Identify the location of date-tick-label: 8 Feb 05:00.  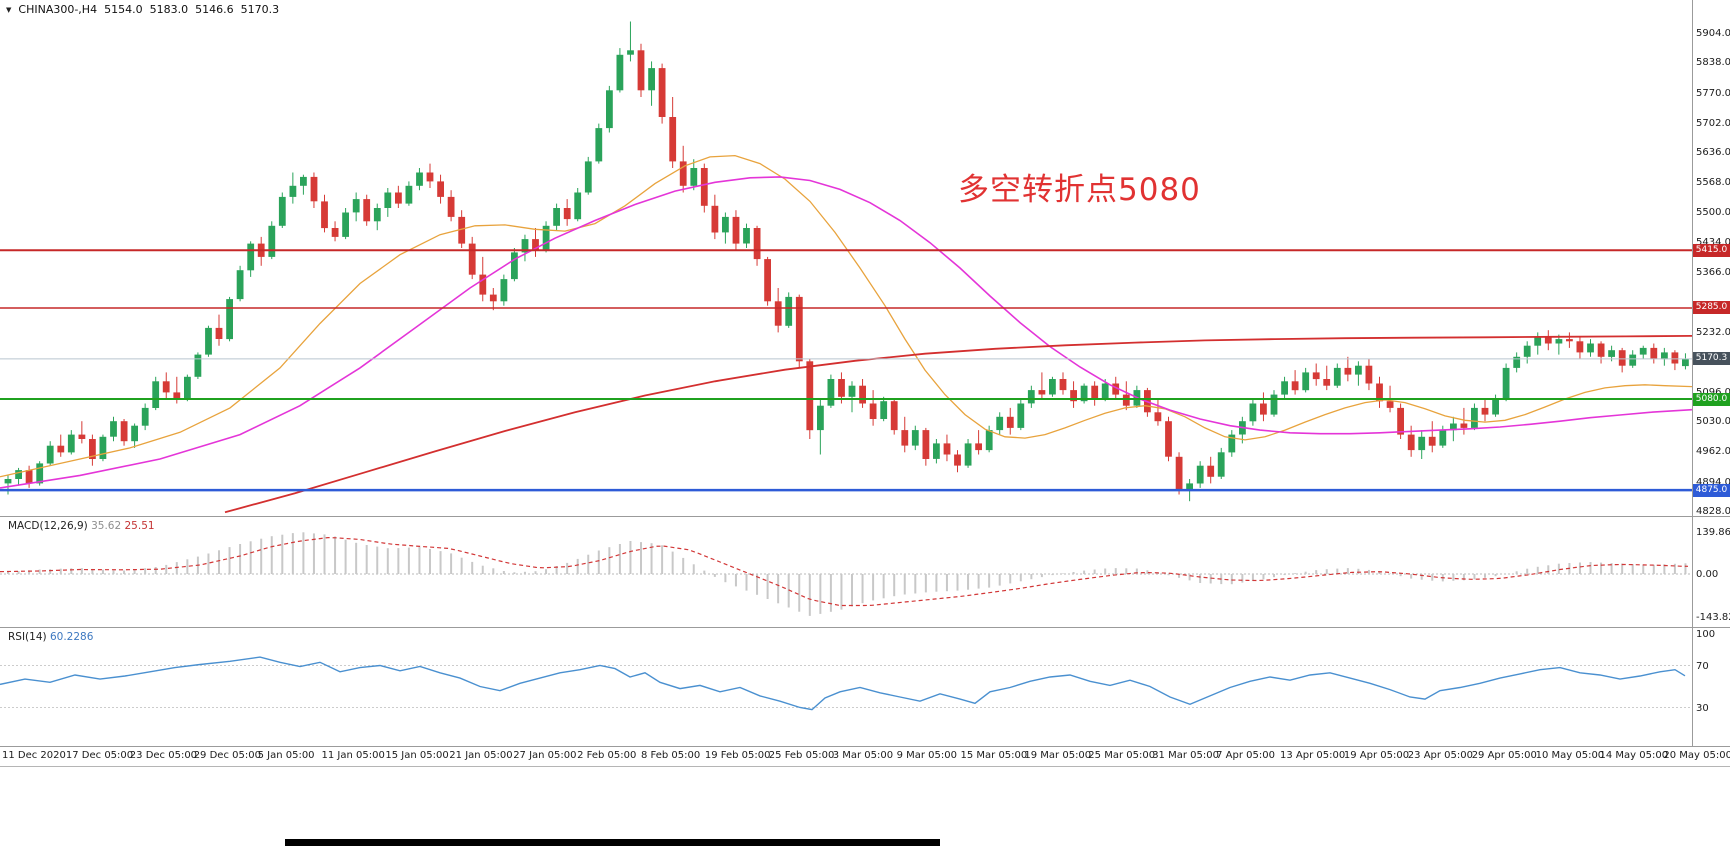
(671, 755).